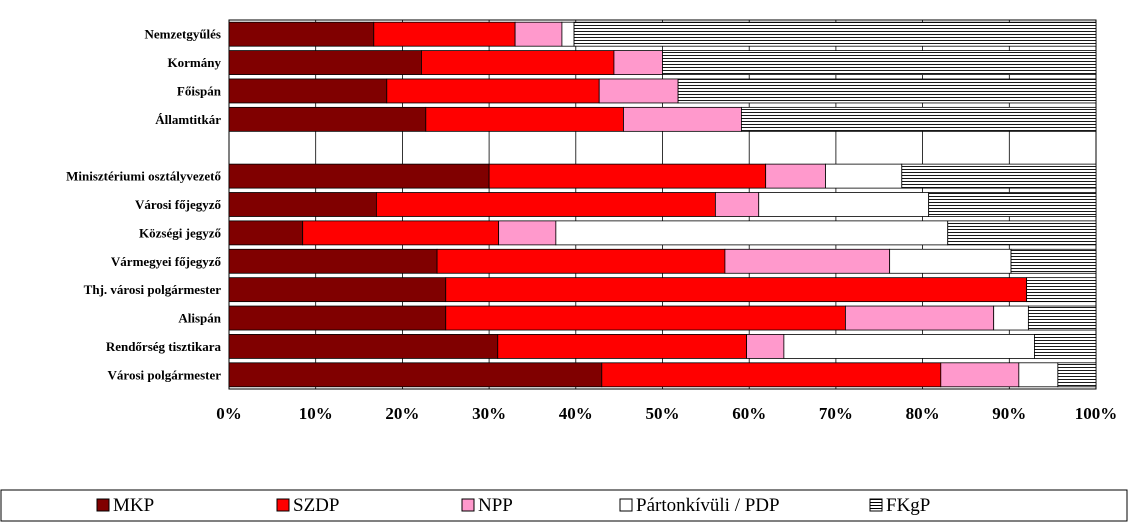  Describe the element at coordinates (165, 374) in the screenshot. I see `category-label: Városi polgármester` at that location.